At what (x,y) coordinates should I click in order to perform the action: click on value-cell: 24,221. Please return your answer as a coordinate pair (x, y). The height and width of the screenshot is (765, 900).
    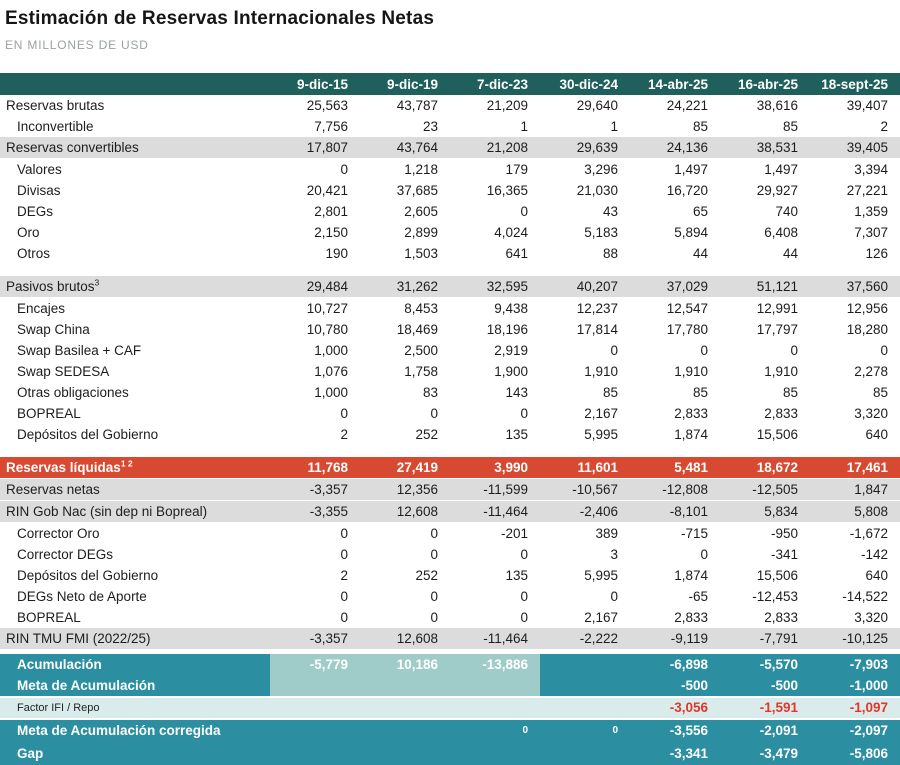
    Looking at the image, I should click on (687, 105).